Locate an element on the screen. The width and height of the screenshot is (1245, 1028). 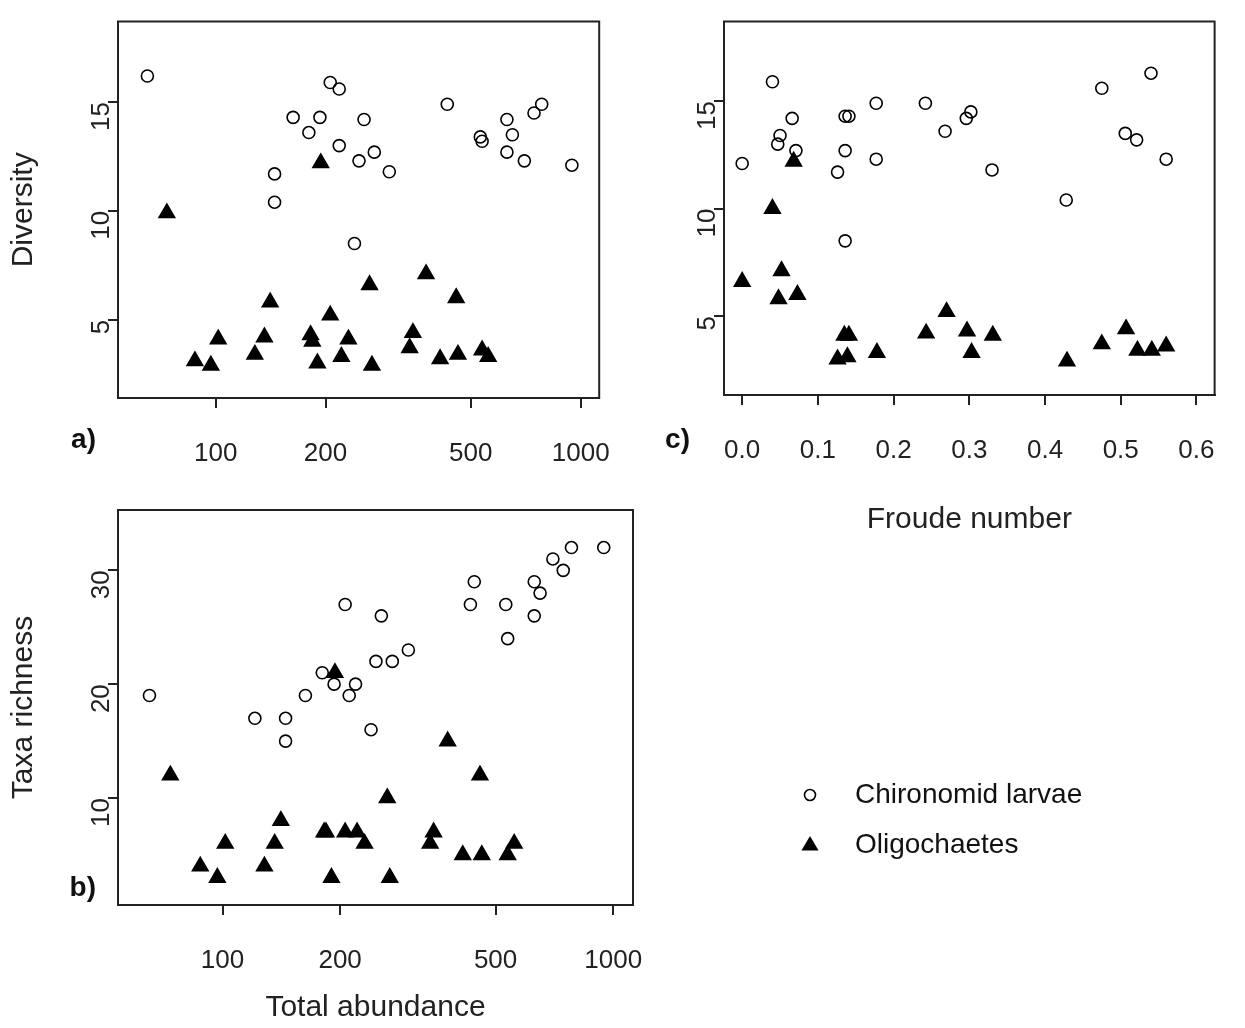
x-tick-label: 0.2 is located at coordinates (893, 448).